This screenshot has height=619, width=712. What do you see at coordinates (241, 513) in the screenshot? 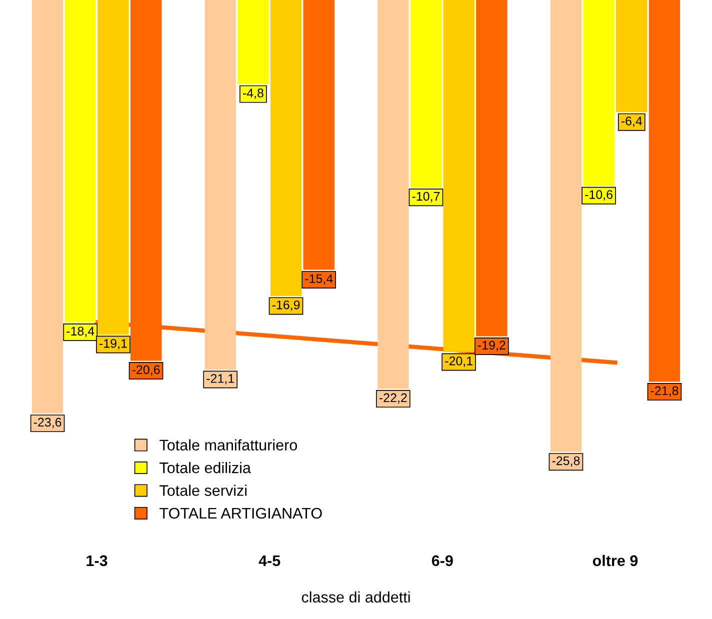
I see `legend-label: TOTALE ARTIGIANATO` at bounding box center [241, 513].